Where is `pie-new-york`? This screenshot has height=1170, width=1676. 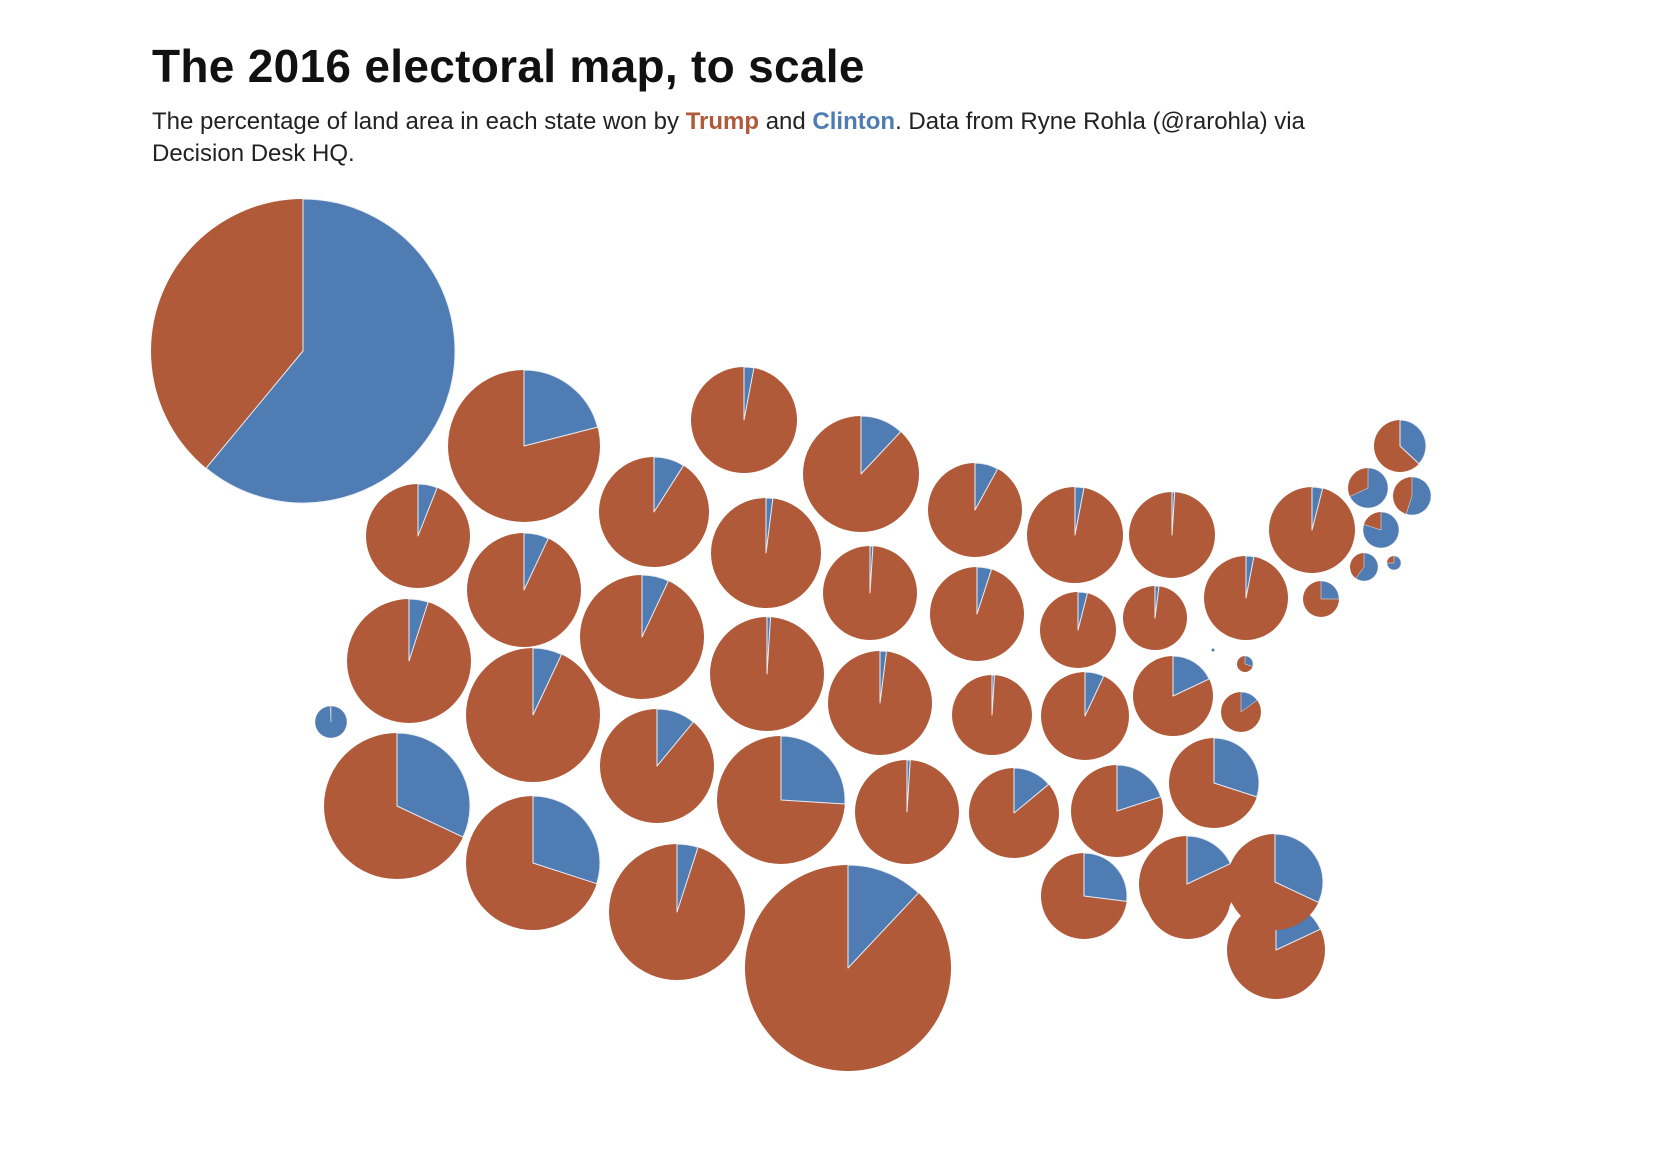 pie-new-york is located at coordinates (1275, 881).